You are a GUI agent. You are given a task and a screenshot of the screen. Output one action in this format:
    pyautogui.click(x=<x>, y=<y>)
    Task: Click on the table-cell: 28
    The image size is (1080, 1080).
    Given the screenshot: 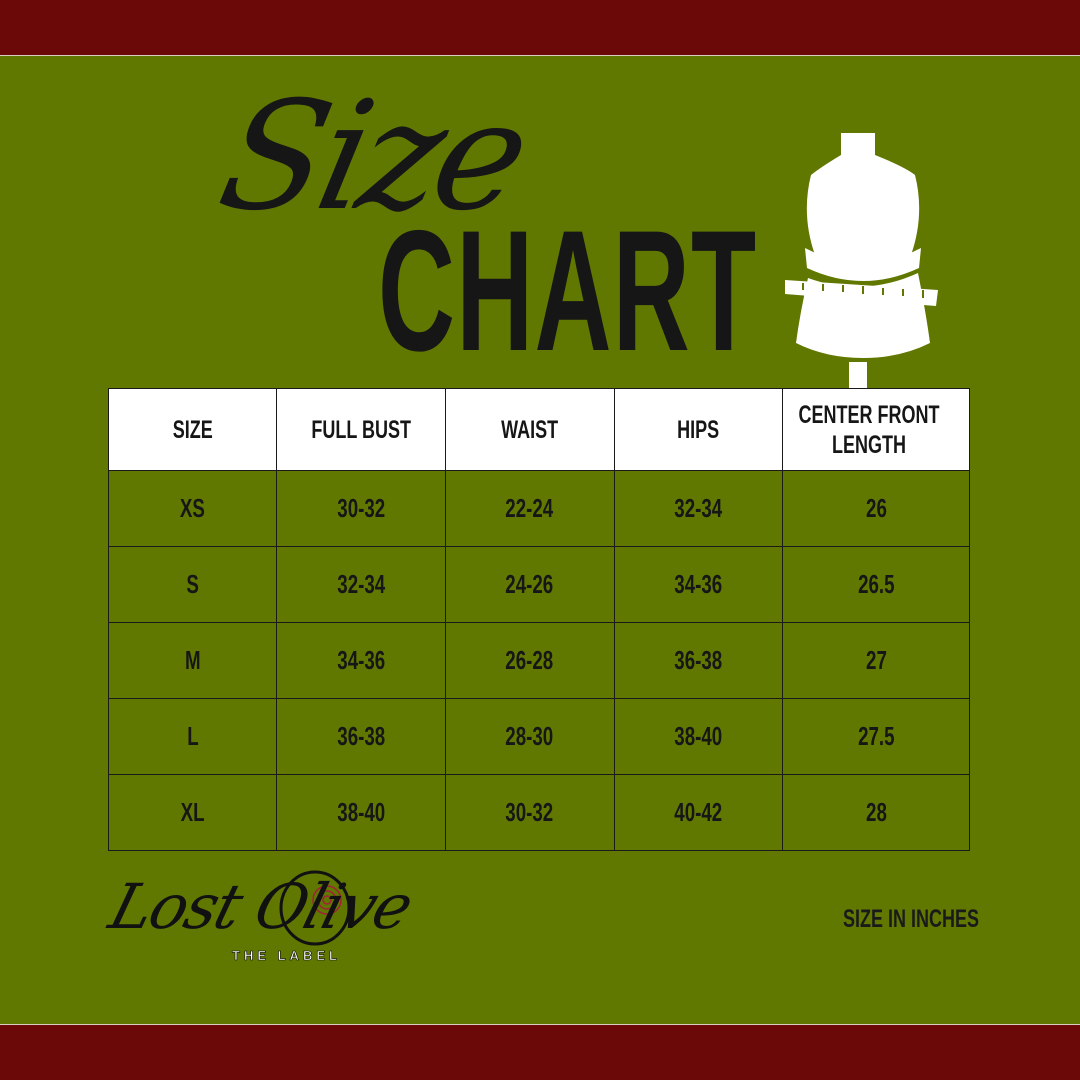 What is the action you would take?
    pyautogui.click(x=876, y=812)
    